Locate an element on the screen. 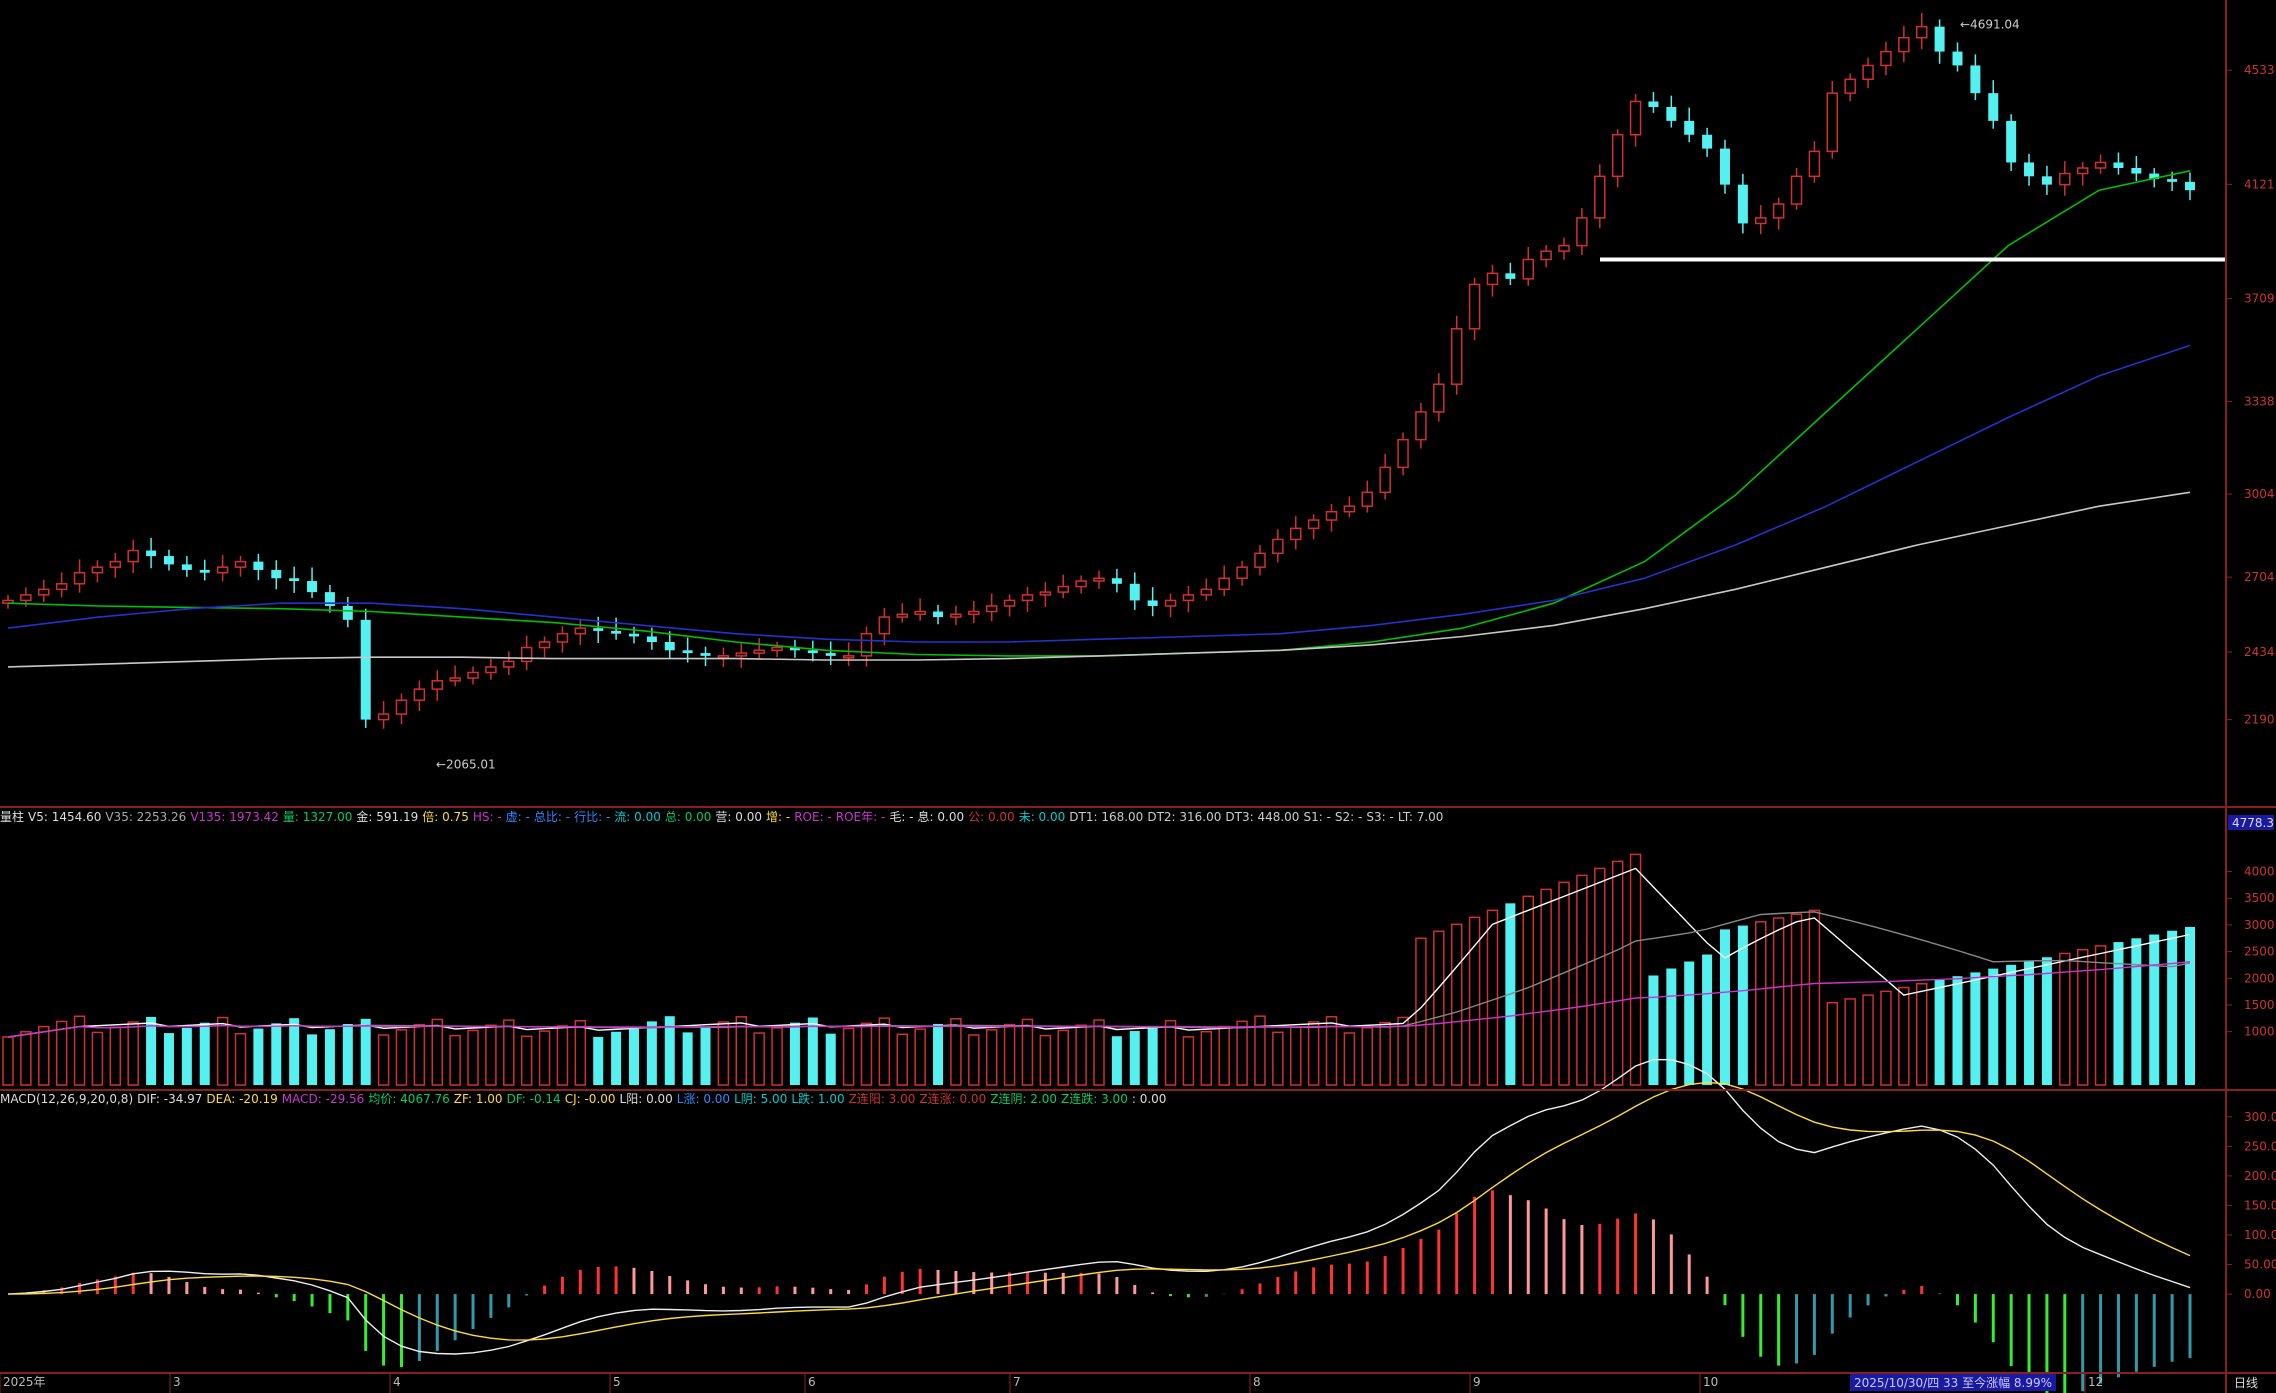 The image size is (2276, 1393). header-value: 息: 0.00 is located at coordinates (941, 817).